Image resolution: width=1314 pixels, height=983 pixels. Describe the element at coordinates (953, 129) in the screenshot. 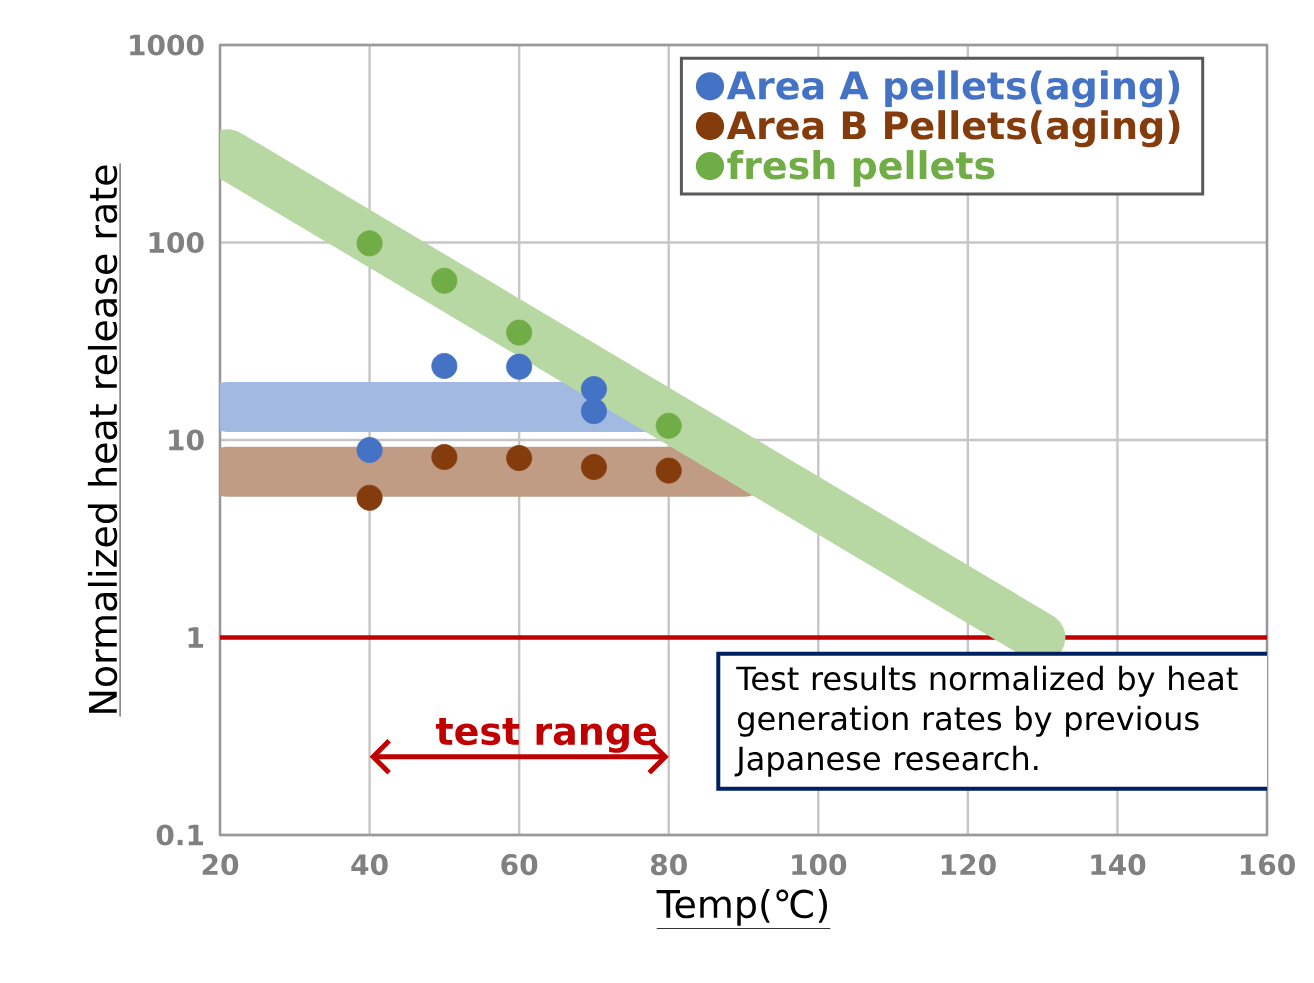

I see `legend-label: Area B Pellets(aging)` at that location.